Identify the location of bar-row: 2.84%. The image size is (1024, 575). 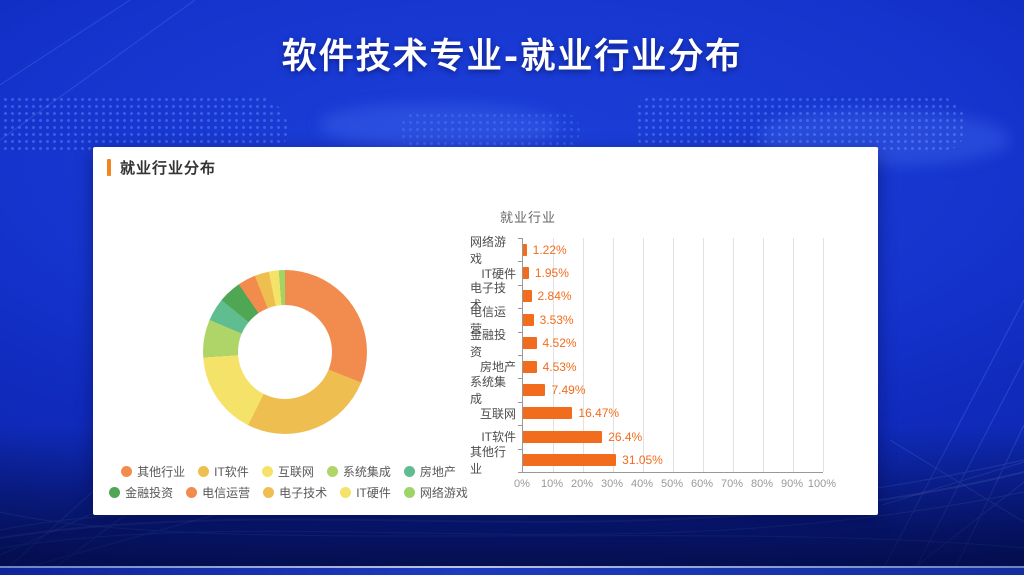
(673, 296).